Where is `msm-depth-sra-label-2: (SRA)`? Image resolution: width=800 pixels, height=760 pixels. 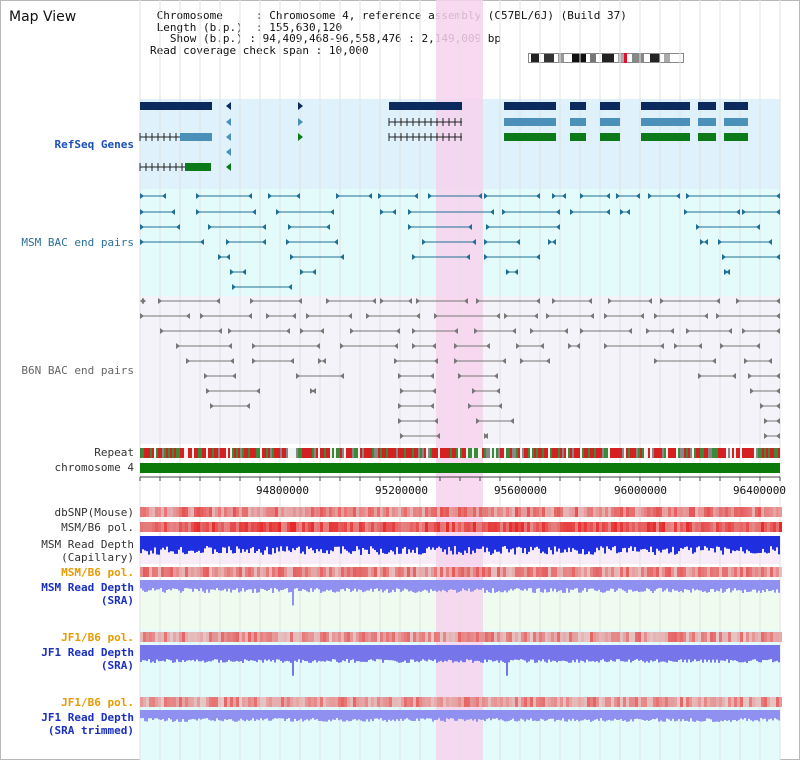
msm-depth-sra-label-2: (SRA) is located at coordinates (117, 600).